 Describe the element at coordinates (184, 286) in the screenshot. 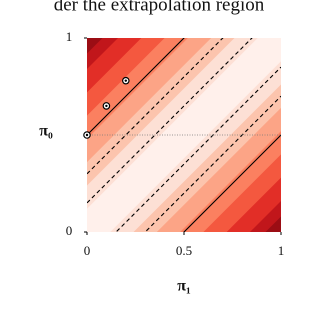

I see `x-label: π₁` at that location.